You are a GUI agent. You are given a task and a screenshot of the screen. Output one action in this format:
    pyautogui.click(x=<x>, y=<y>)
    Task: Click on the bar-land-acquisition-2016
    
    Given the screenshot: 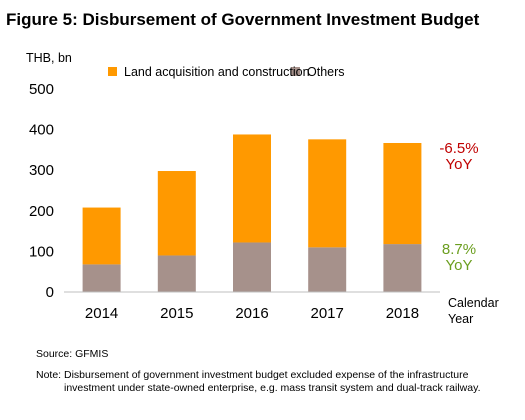 What is the action you would take?
    pyautogui.click(x=252, y=188)
    